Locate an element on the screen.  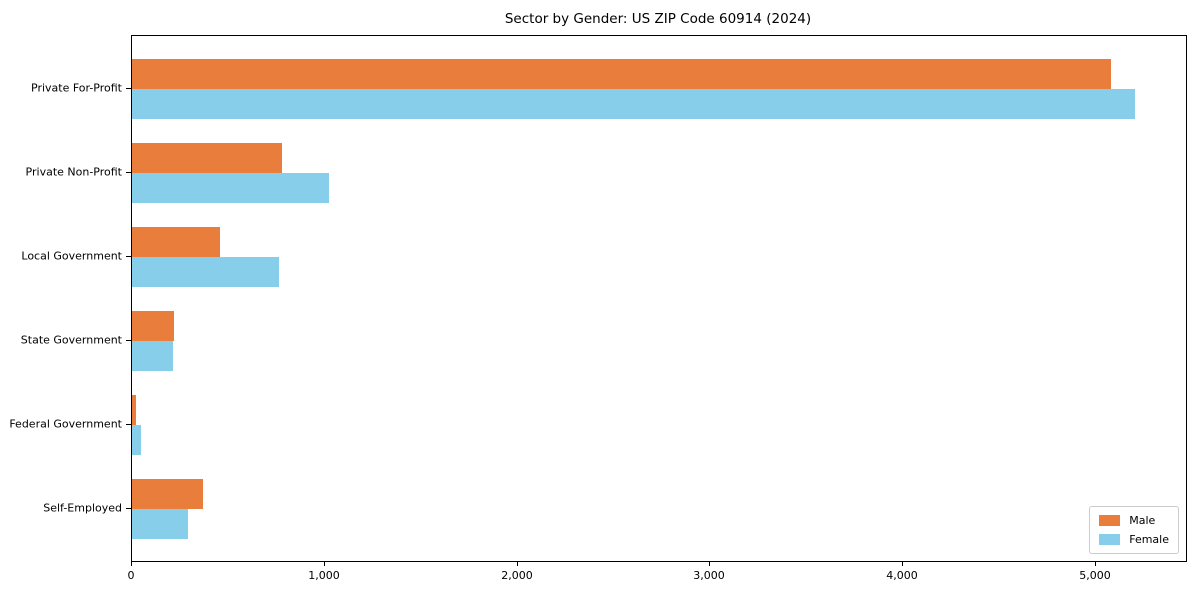
bar-female-federal-government is located at coordinates (136, 440).